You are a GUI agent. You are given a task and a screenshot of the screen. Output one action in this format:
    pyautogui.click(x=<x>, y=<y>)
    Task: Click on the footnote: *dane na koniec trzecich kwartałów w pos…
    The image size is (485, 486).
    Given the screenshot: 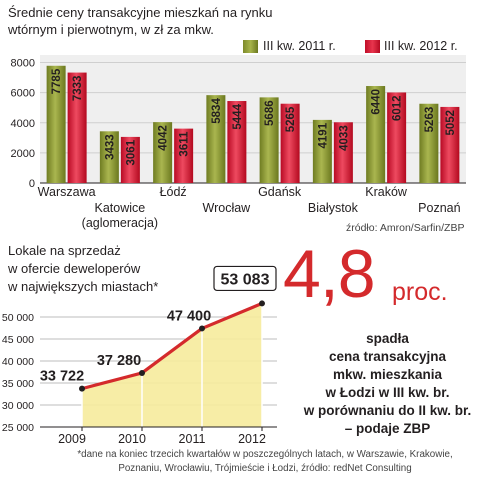 What is the action you would take?
    pyautogui.click(x=265, y=462)
    